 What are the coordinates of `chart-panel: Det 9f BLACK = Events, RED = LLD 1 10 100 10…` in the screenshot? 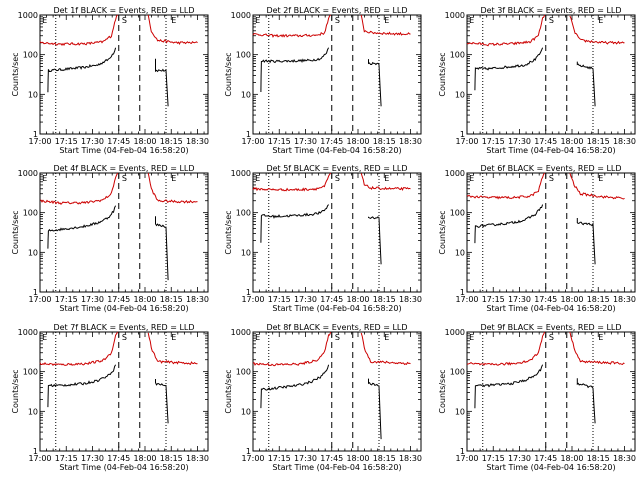 It's located at (537, 397).